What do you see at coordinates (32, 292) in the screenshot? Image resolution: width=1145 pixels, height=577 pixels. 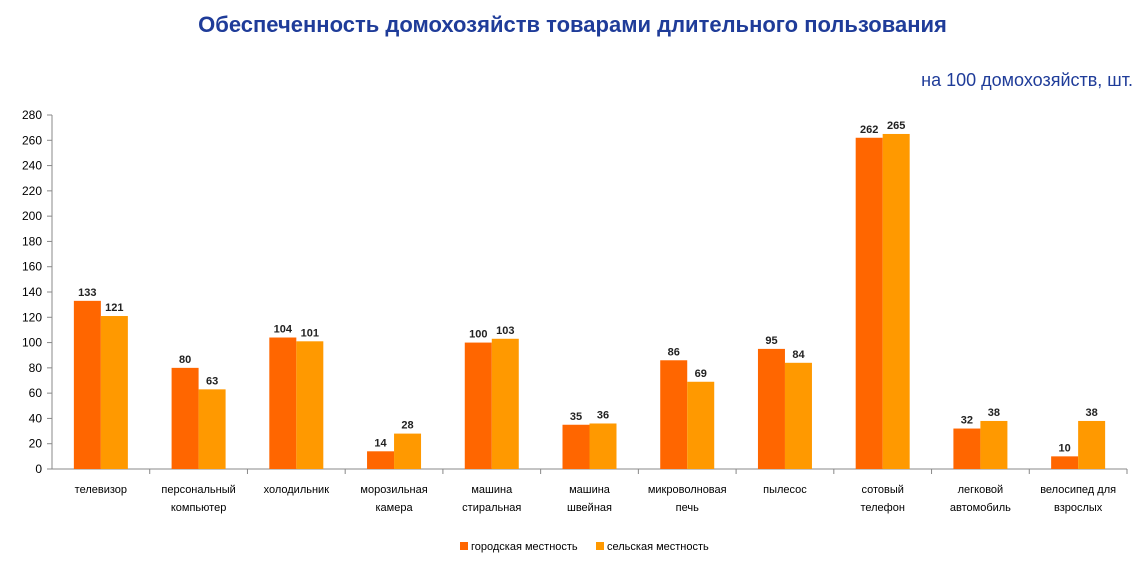 I see `y-tick-label: 140` at bounding box center [32, 292].